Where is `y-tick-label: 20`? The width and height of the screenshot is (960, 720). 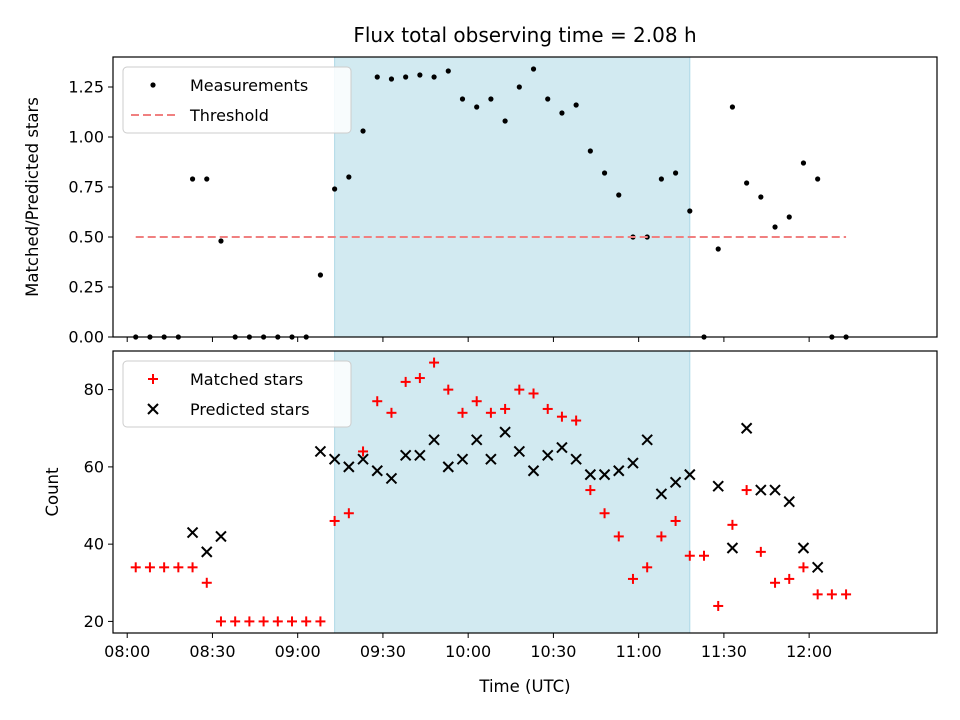
y-tick-label: 20 is located at coordinates (94, 621).